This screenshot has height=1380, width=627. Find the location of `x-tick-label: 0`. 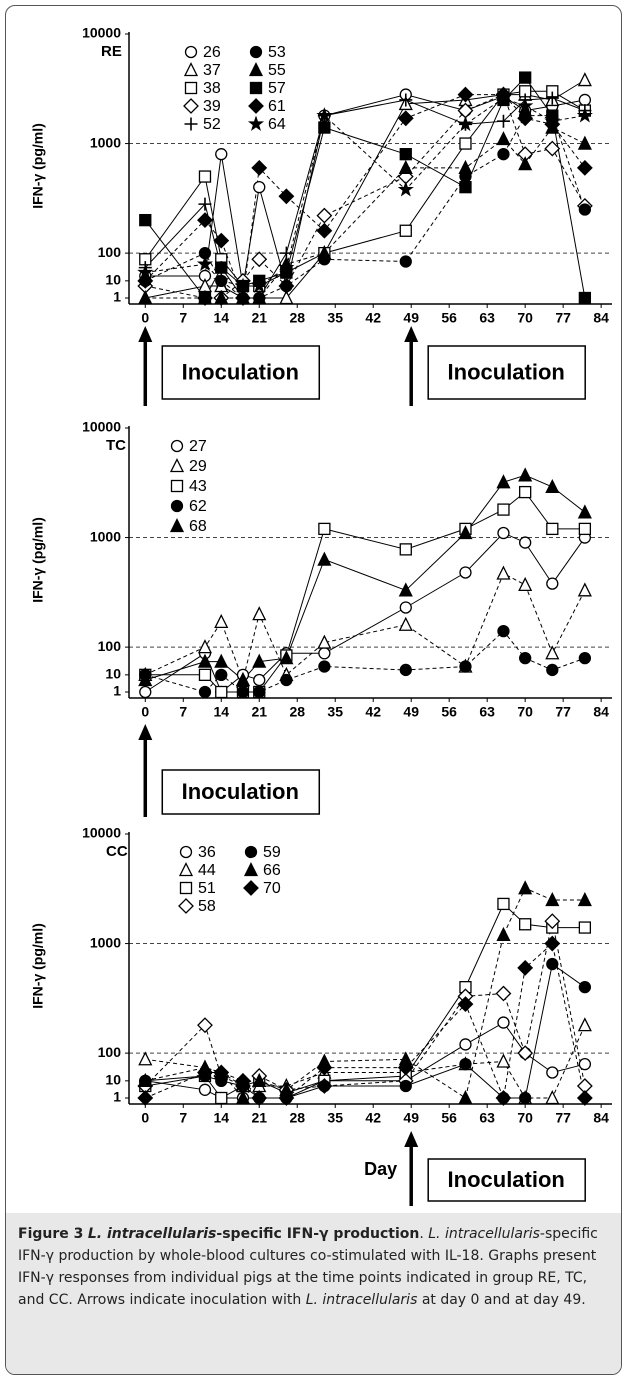

x-tick-label: 0 is located at coordinates (145, 318).